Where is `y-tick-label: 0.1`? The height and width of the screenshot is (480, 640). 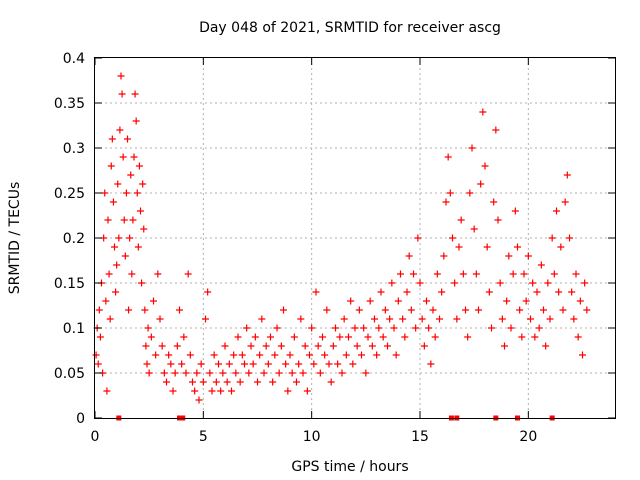
y-tick-label: 0.1 is located at coordinates (74, 329).